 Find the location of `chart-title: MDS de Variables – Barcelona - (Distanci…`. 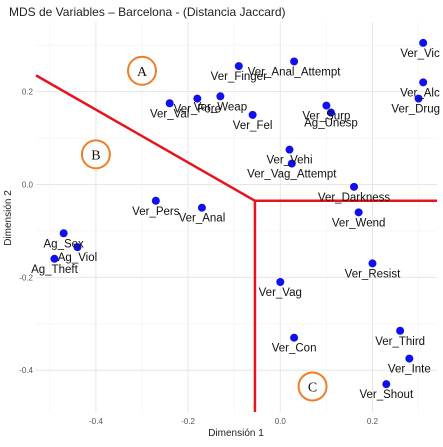

chart-title: MDS de Variables – Barcelona - (Distanci… is located at coordinates (147, 12).